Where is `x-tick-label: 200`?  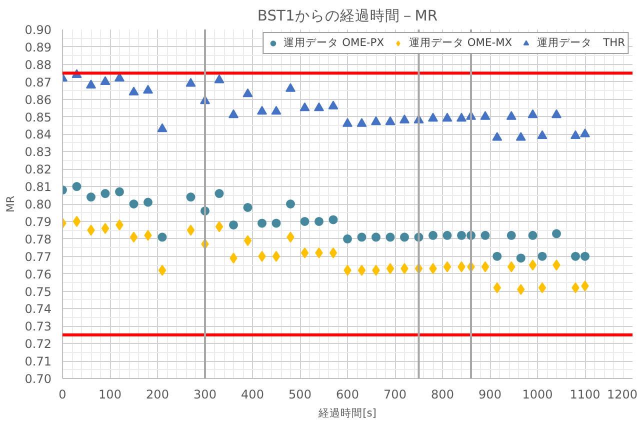 x-tick-label: 200 is located at coordinates (157, 395).